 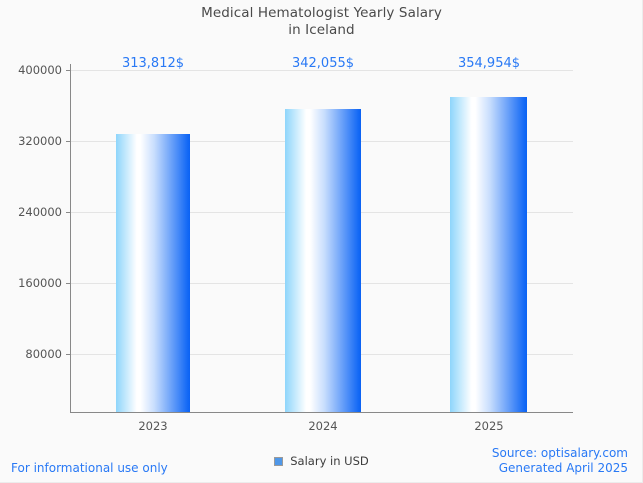 I want to click on value-label-2023: 313,812$, so click(x=153, y=63).